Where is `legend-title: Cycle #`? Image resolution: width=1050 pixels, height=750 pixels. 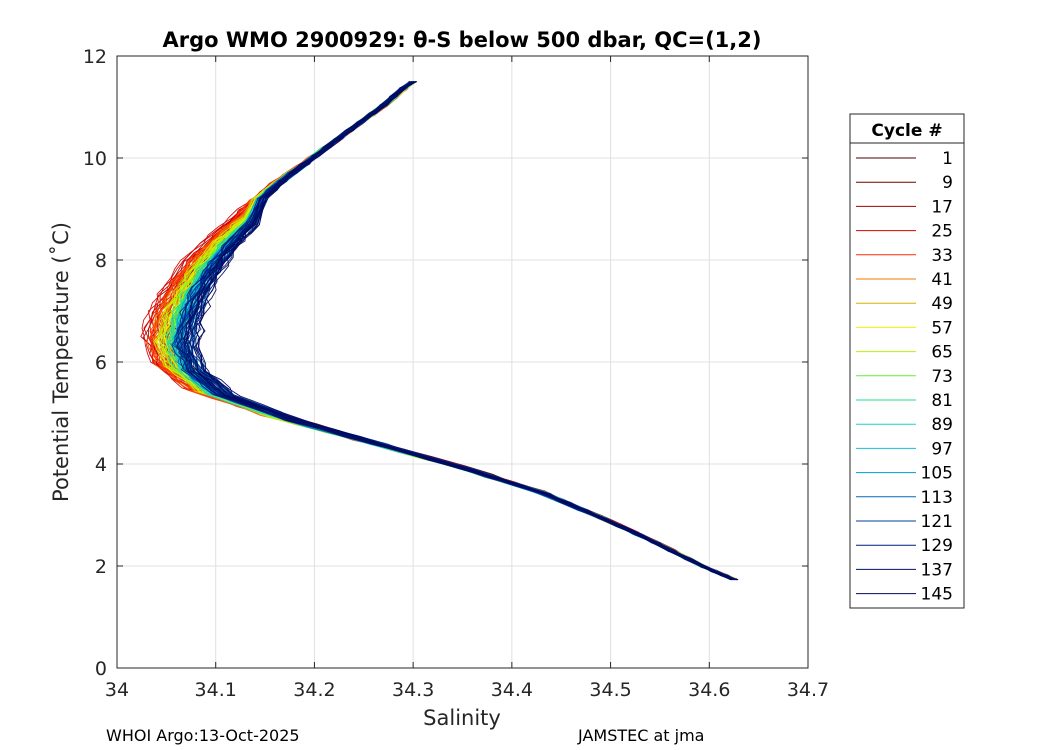
legend-title: Cycle # is located at coordinates (906, 131).